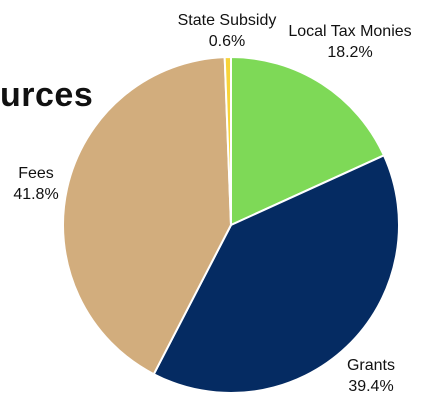 This screenshot has height=394, width=427. I want to click on slice-label: Fees, so click(36, 173).